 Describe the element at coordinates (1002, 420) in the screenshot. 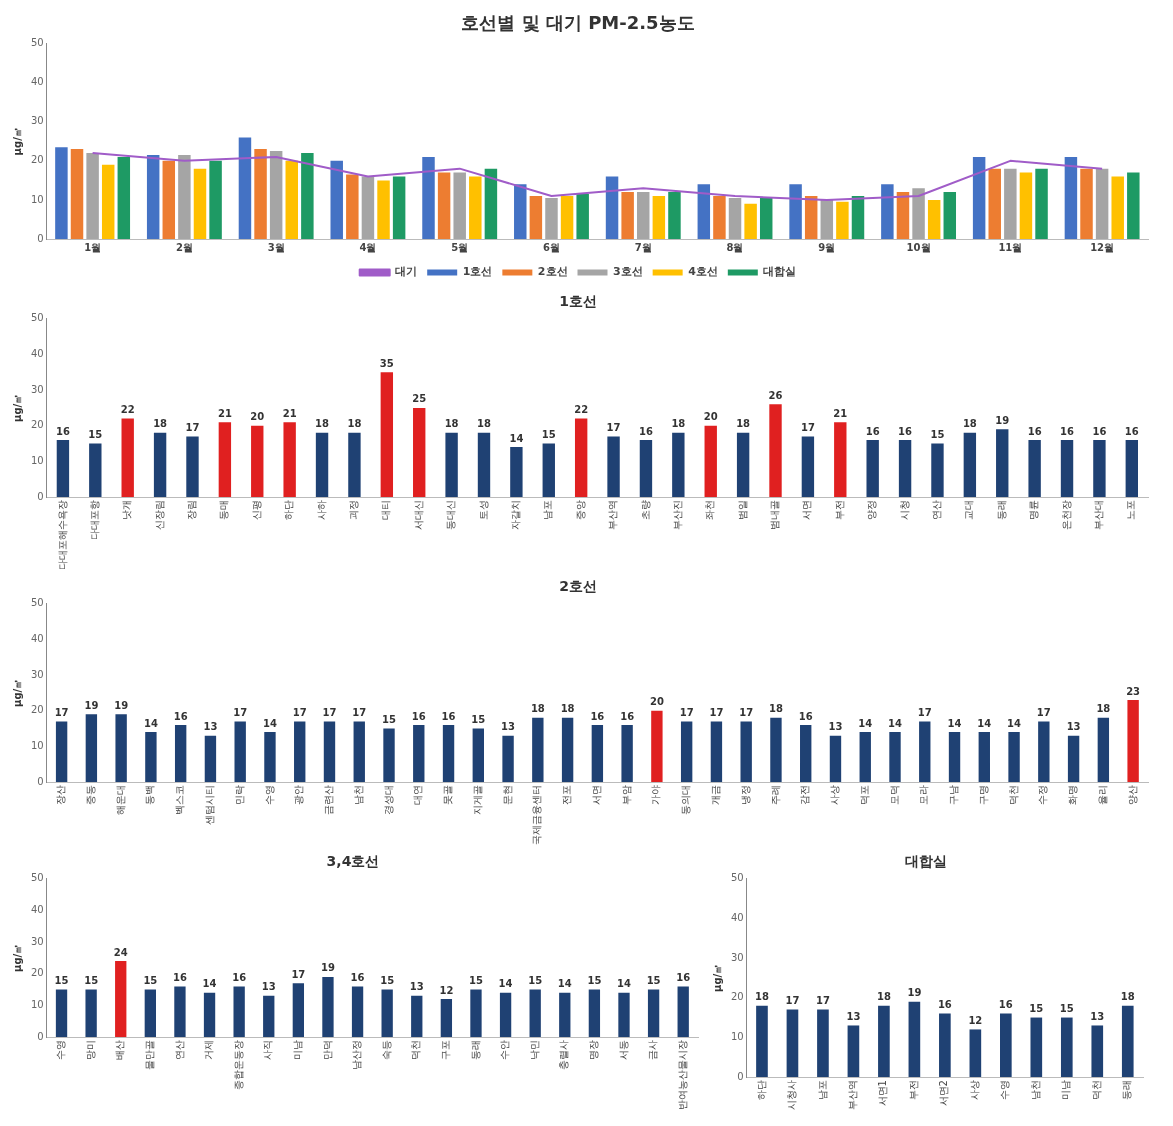

I see `data-label: 19` at that location.